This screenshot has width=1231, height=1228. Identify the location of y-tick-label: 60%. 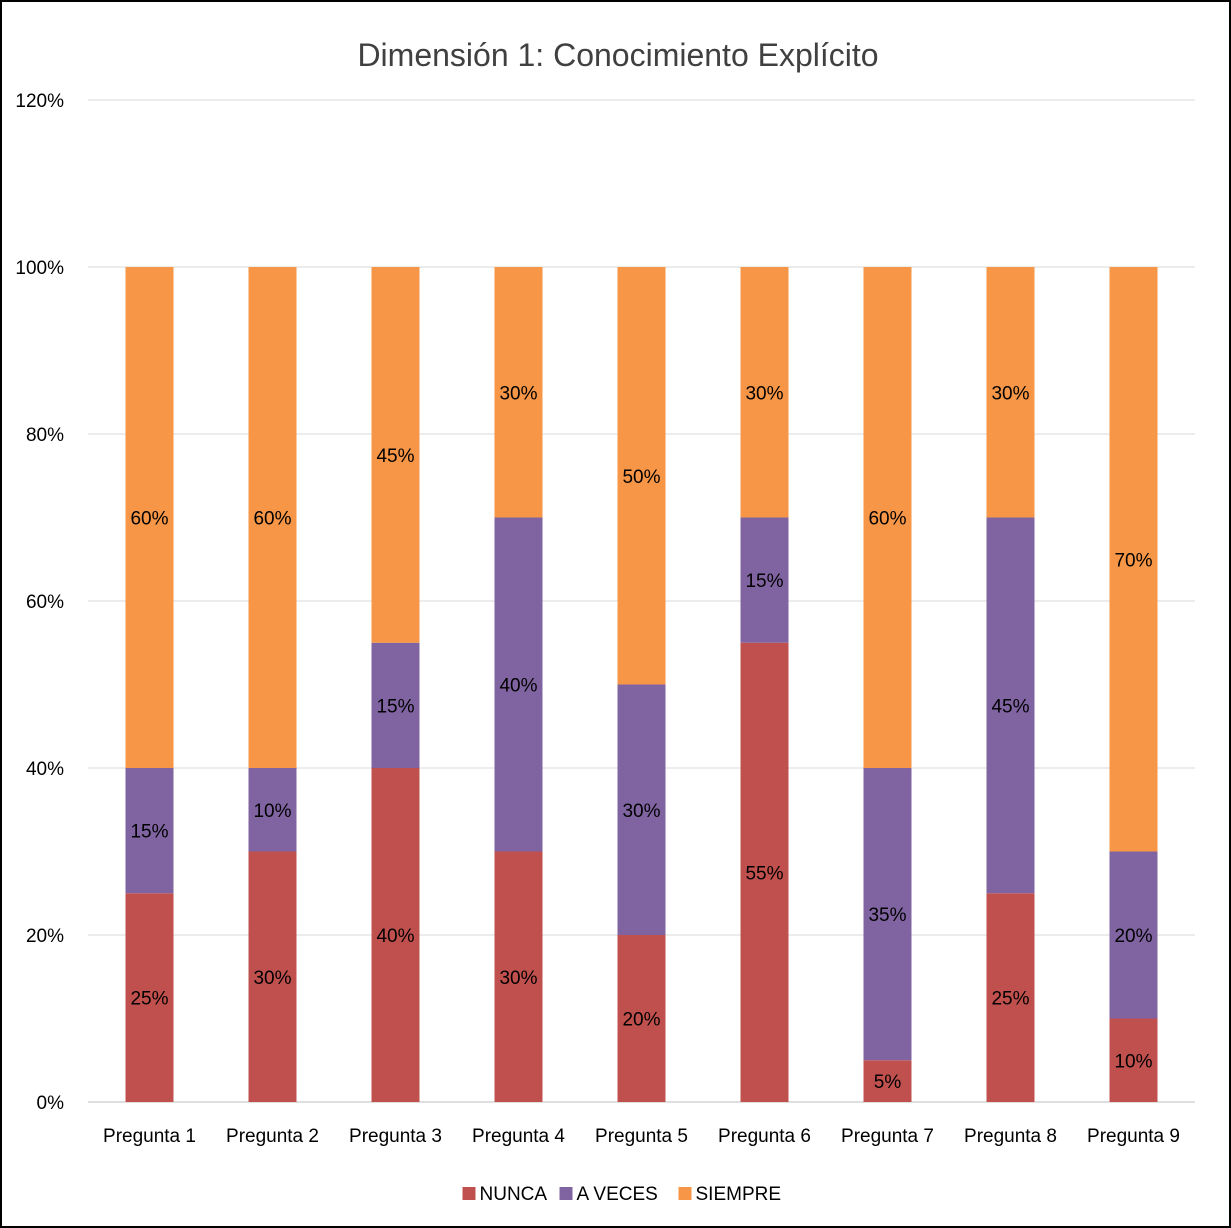
(45, 602).